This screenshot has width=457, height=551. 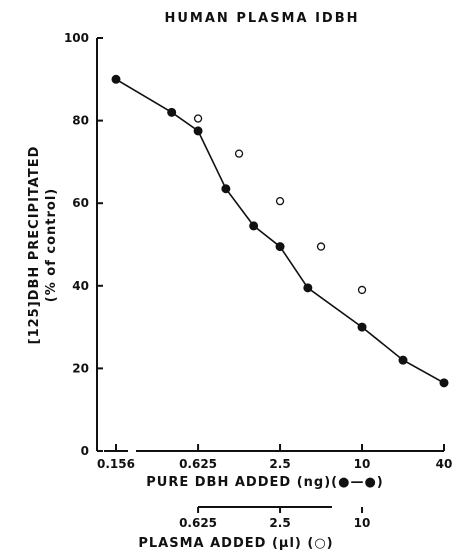 I want to click on y-axis-sublabel: (% of control), so click(x=51, y=245).